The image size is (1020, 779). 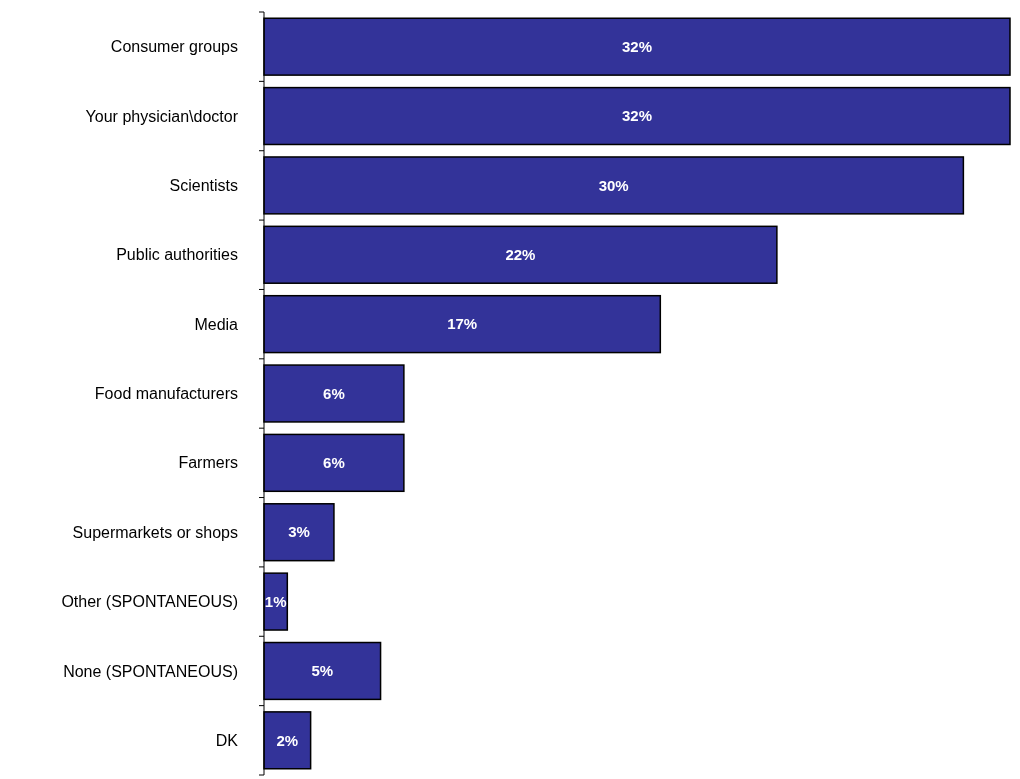 What do you see at coordinates (227, 740) in the screenshot?
I see `y-tick-label: DK` at bounding box center [227, 740].